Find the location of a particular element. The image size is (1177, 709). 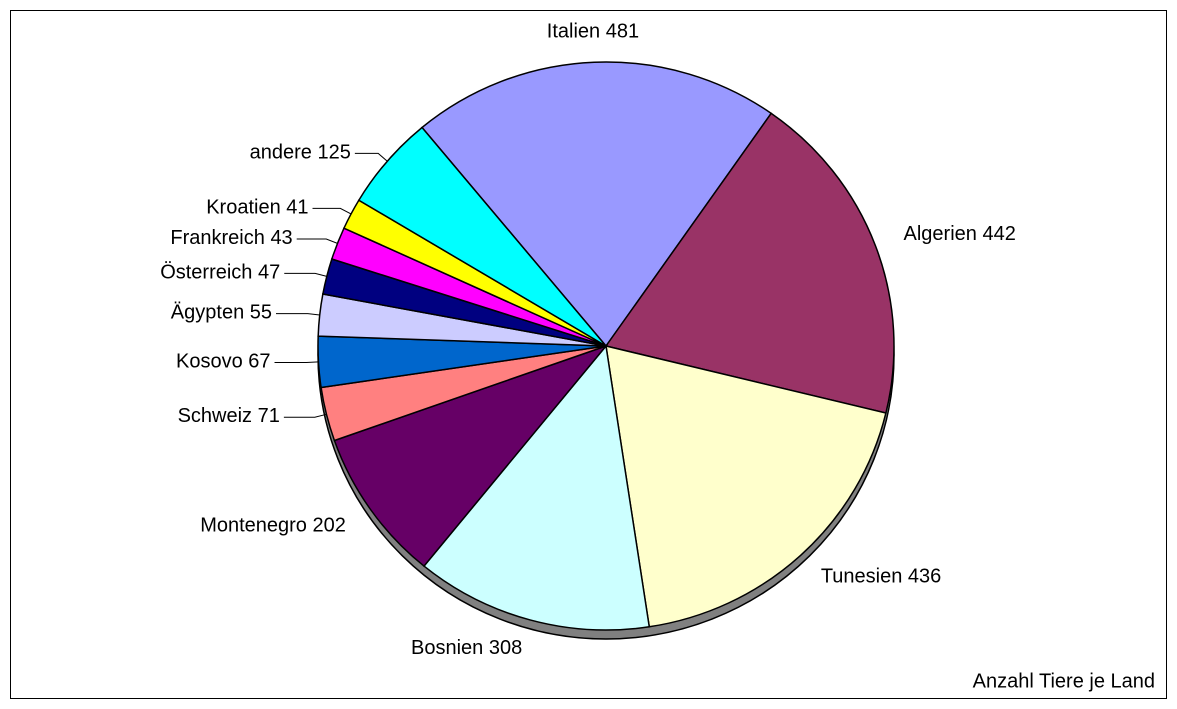

caption: Anzahl Tiere je Land is located at coordinates (1064, 681).